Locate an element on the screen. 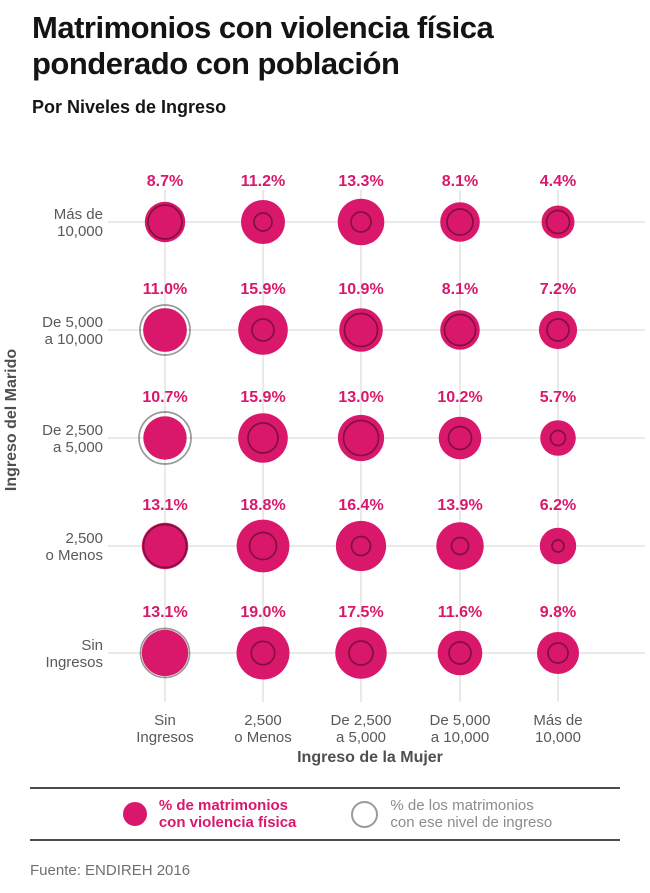 This screenshot has width=650, height=893. y-axis-tick-label: De 5,000 is located at coordinates (72, 322).